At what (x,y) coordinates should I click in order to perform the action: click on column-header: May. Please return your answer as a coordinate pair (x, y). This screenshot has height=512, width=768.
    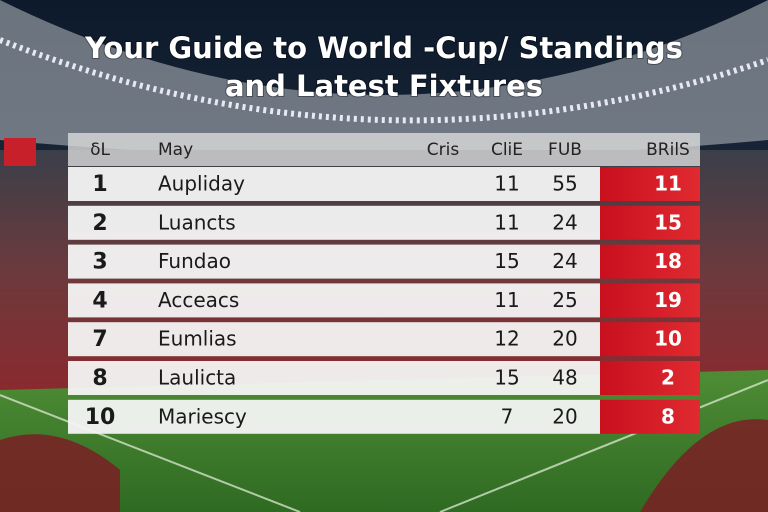
    Looking at the image, I should click on (175, 150).